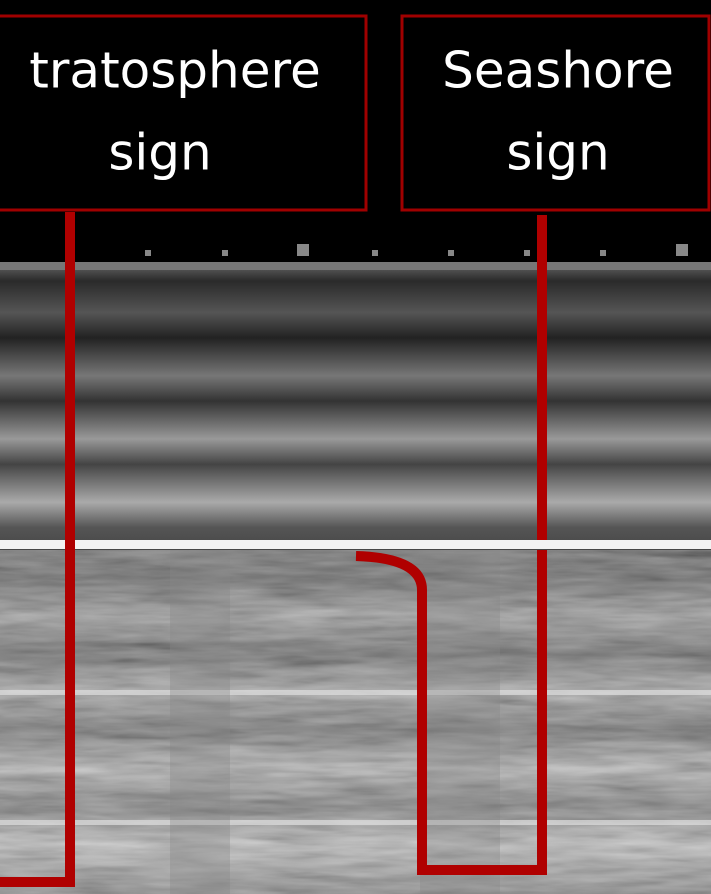 This screenshot has height=894, width=711. Describe the element at coordinates (355, 544) in the screenshot. I see `pleural-line` at that location.